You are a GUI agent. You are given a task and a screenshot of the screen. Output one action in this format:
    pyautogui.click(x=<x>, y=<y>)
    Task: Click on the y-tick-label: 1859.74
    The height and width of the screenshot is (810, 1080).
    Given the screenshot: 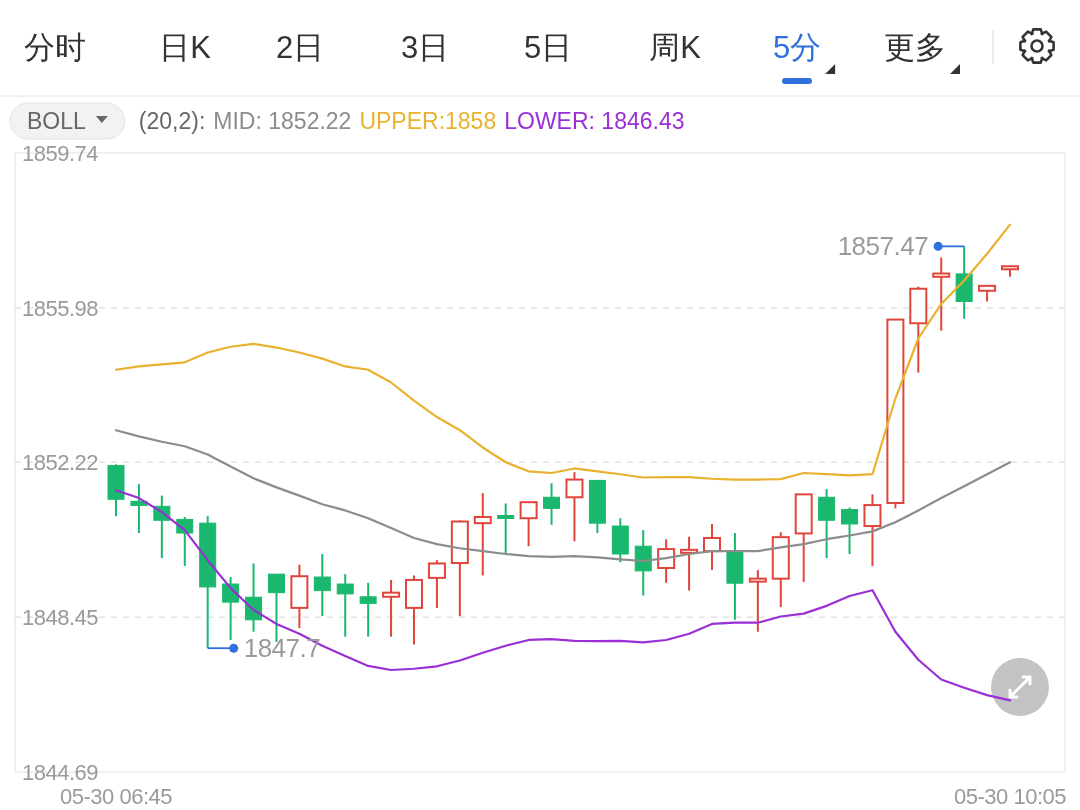 What is the action you would take?
    pyautogui.click(x=60, y=153)
    